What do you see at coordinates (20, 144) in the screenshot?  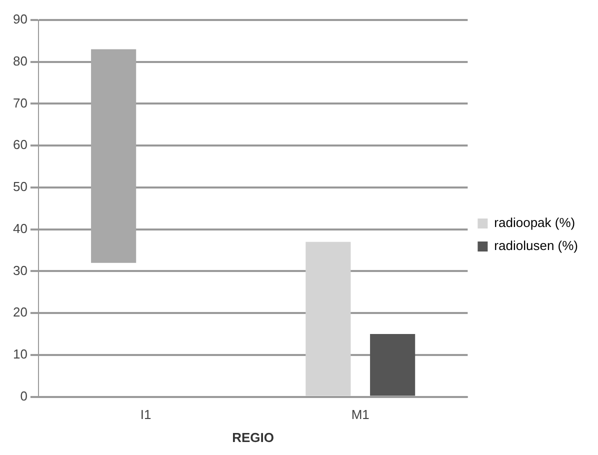 I see `y-tick-label: 60` at bounding box center [20, 144].